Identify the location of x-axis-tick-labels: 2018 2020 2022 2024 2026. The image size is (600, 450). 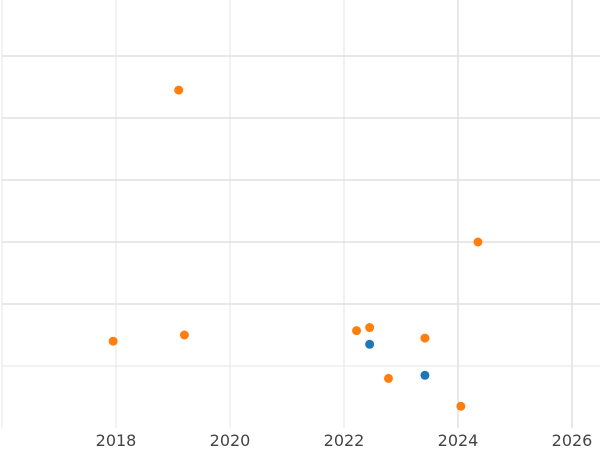
(344, 440).